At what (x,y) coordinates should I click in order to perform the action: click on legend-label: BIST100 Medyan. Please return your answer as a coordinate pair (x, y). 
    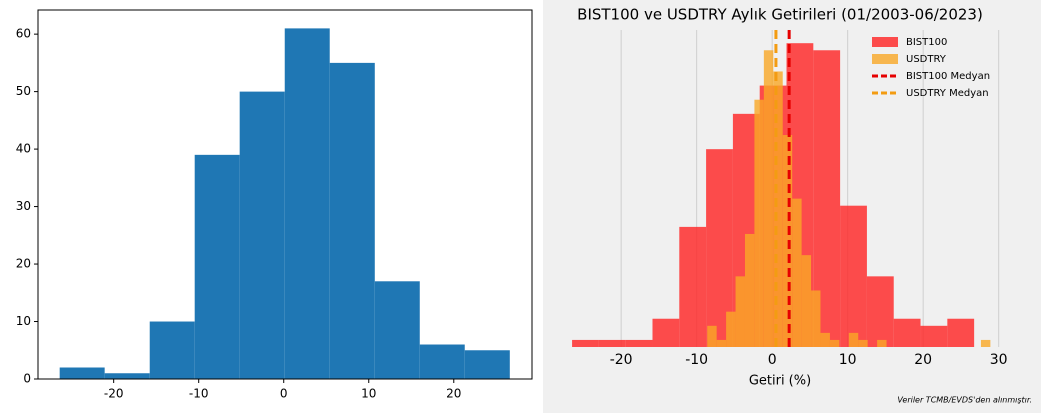
    Looking at the image, I should click on (948, 76).